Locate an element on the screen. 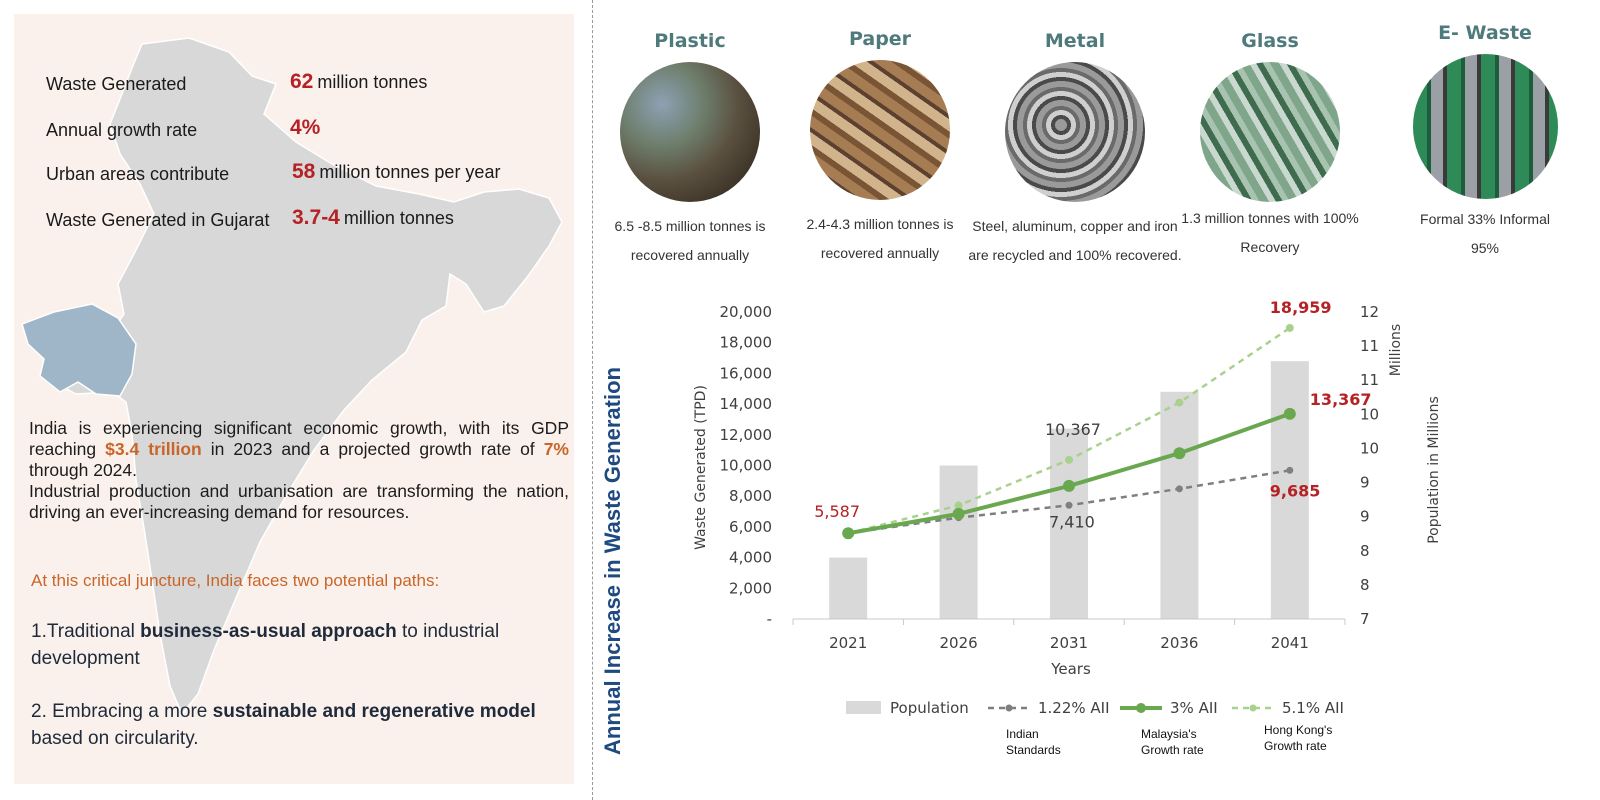  legend-note-hongkong: Hong Kong's Growth rate is located at coordinates (1309, 738).